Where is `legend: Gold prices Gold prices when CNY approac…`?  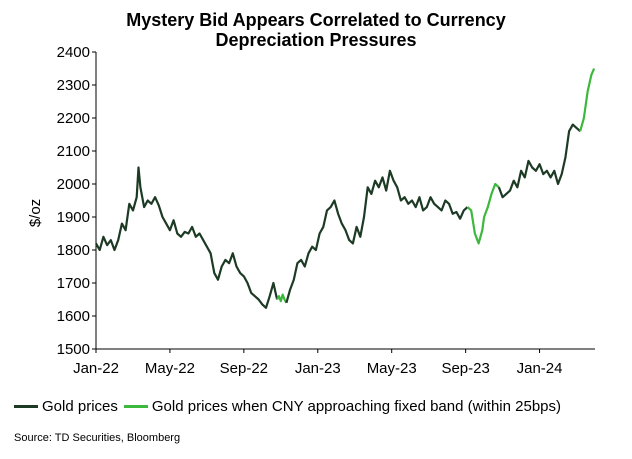 legend: Gold prices Gold prices when CNY approac… is located at coordinates (290, 406).